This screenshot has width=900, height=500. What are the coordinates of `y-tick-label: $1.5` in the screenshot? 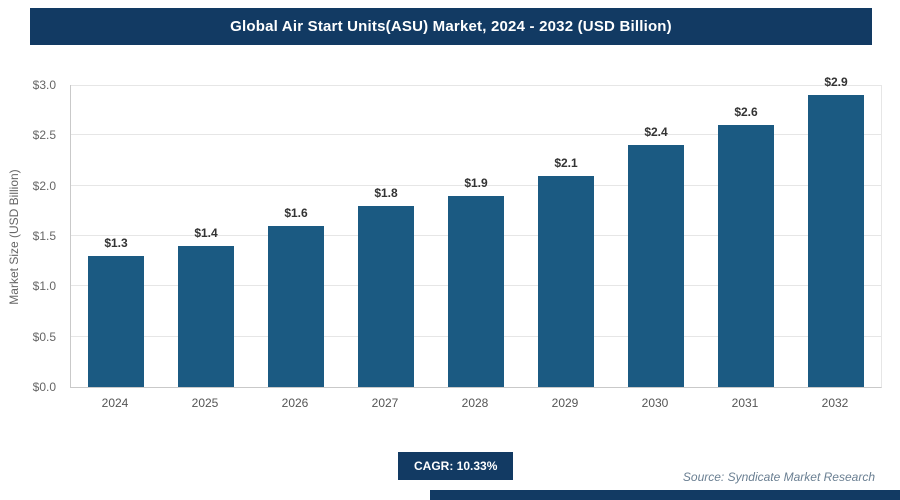 It's located at (44, 236).